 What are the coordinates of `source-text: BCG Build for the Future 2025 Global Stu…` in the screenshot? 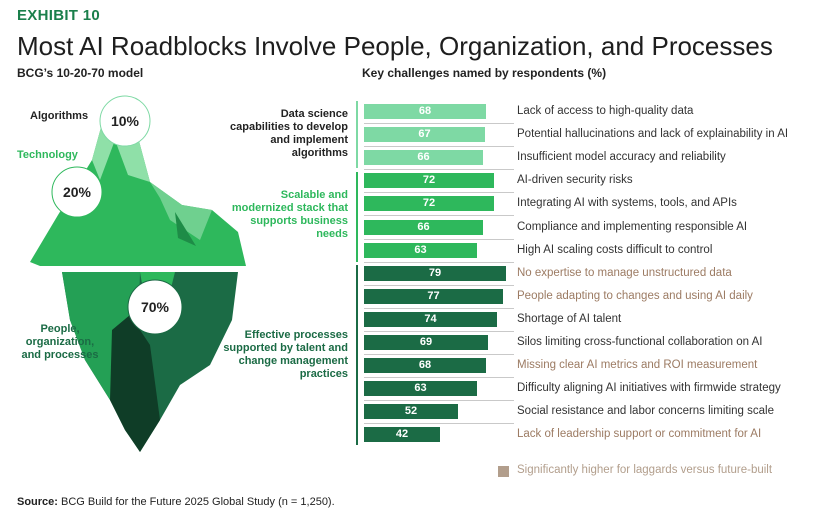 It's located at (196, 502).